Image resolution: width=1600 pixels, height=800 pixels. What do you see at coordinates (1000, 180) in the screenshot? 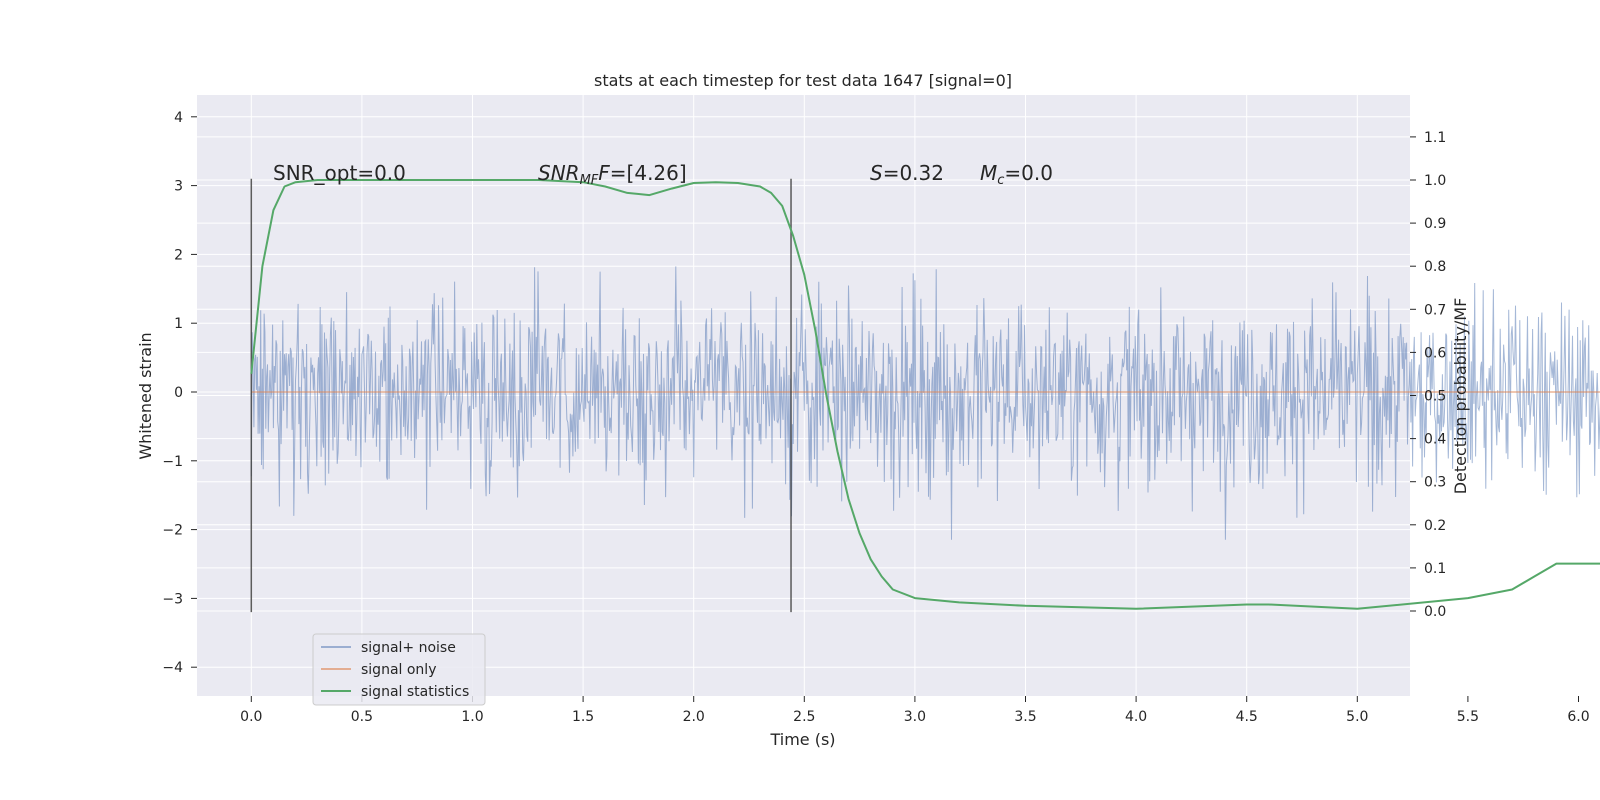
I see `mc-sub: c` at bounding box center [1000, 180].